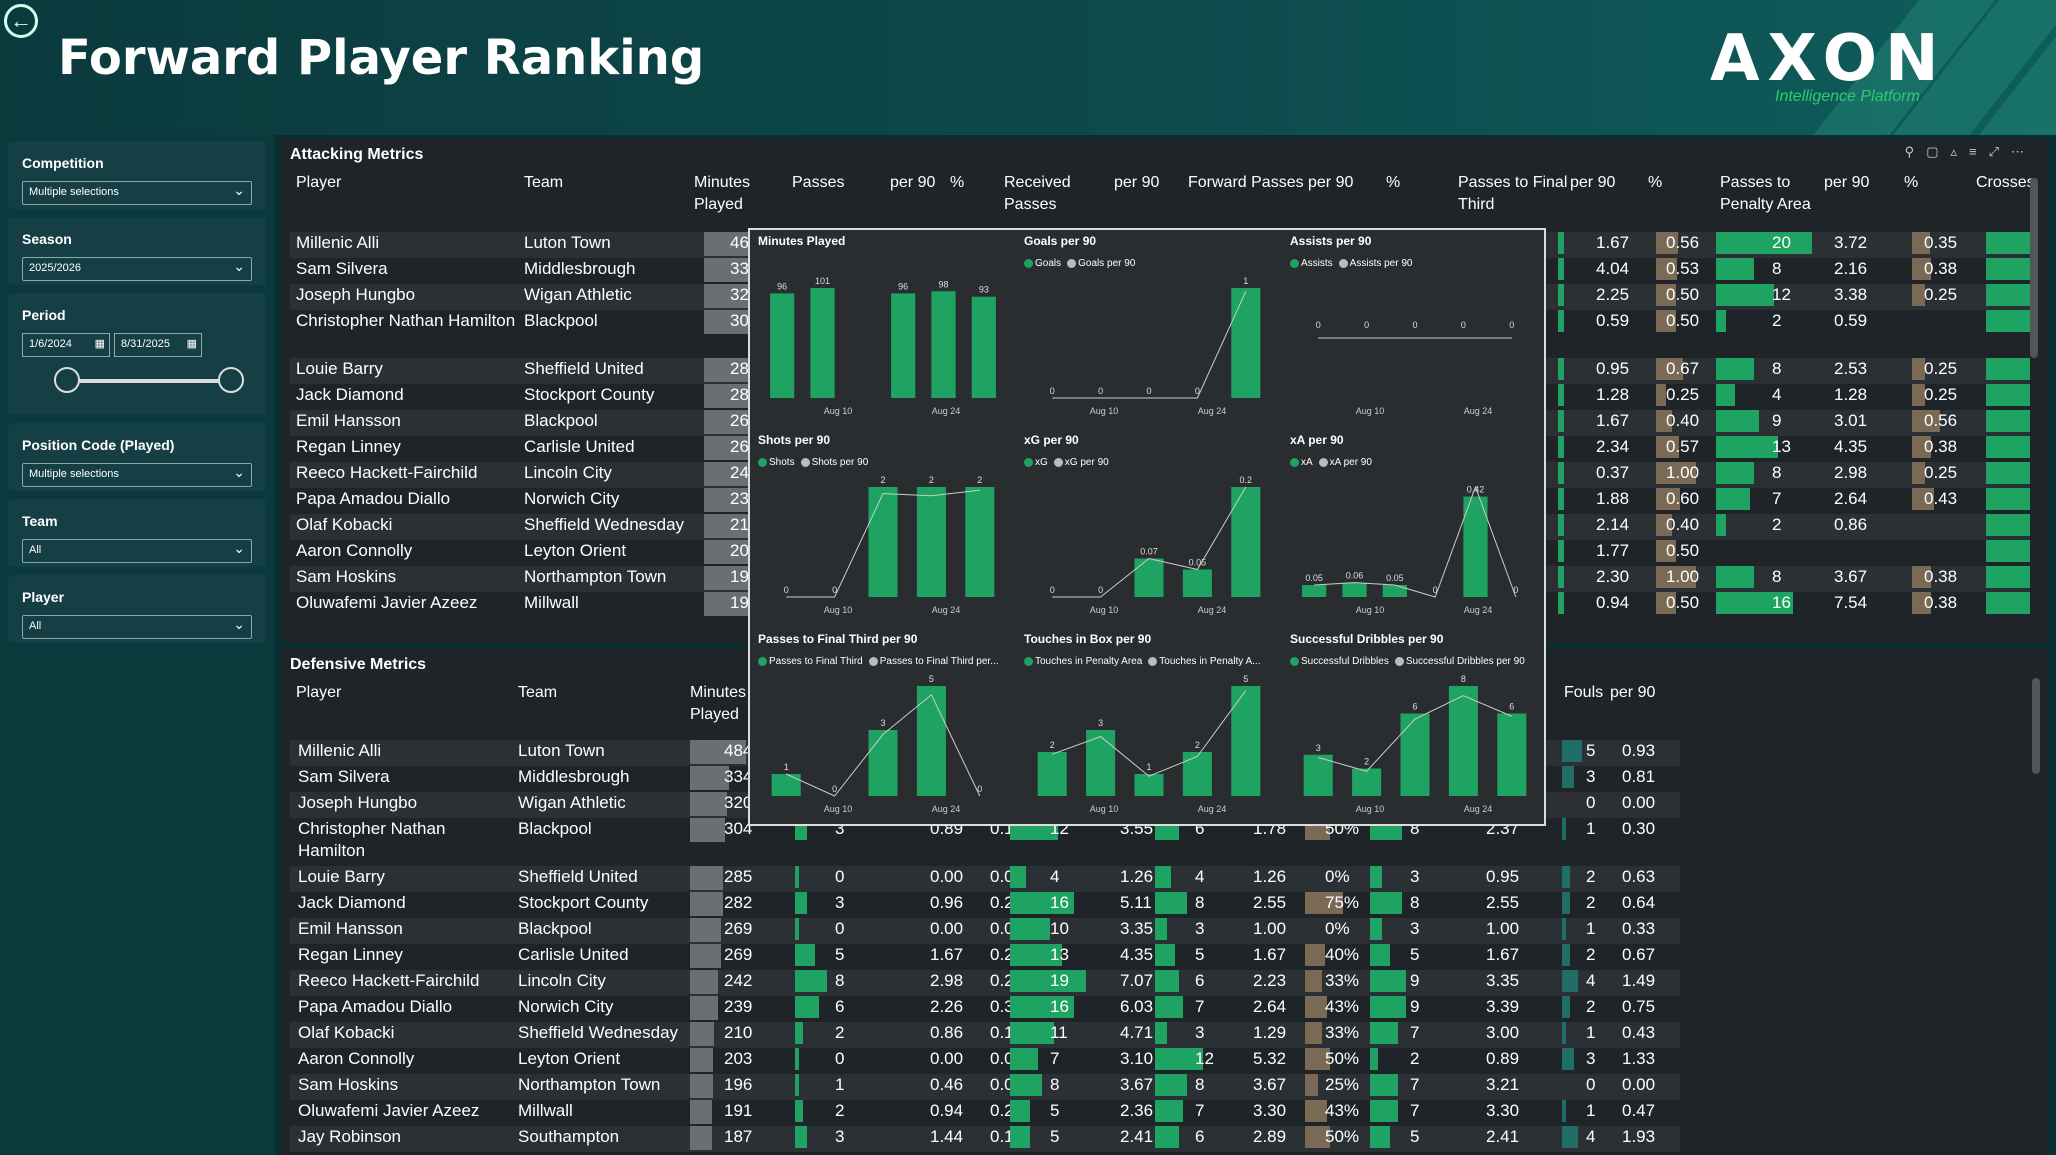  I want to click on metric-value: 4.35, so click(1137, 954).